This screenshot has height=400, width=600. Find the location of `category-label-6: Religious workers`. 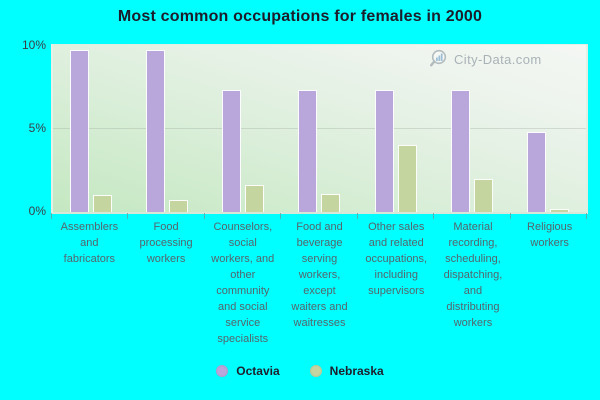

category-label-6: Religious workers is located at coordinates (550, 235).